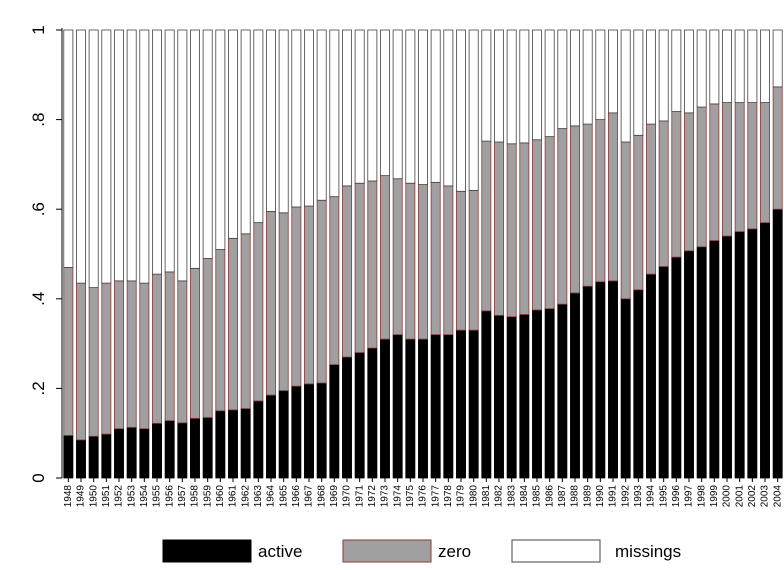  Describe the element at coordinates (157, 496) in the screenshot. I see `x-tick-label: 1955` at that location.